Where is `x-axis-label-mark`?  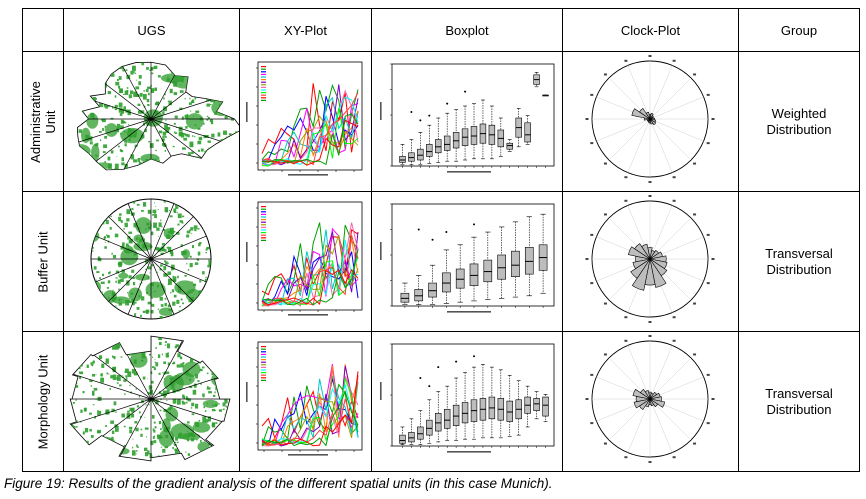 x-axis-label-mark is located at coordinates (469, 452).